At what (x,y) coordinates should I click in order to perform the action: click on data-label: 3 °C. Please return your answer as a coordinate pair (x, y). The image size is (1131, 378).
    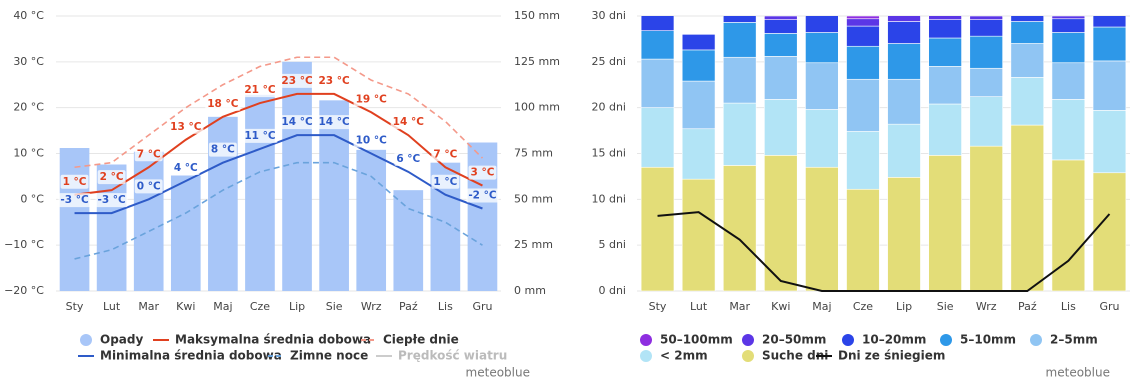
    Looking at the image, I should click on (482, 173).